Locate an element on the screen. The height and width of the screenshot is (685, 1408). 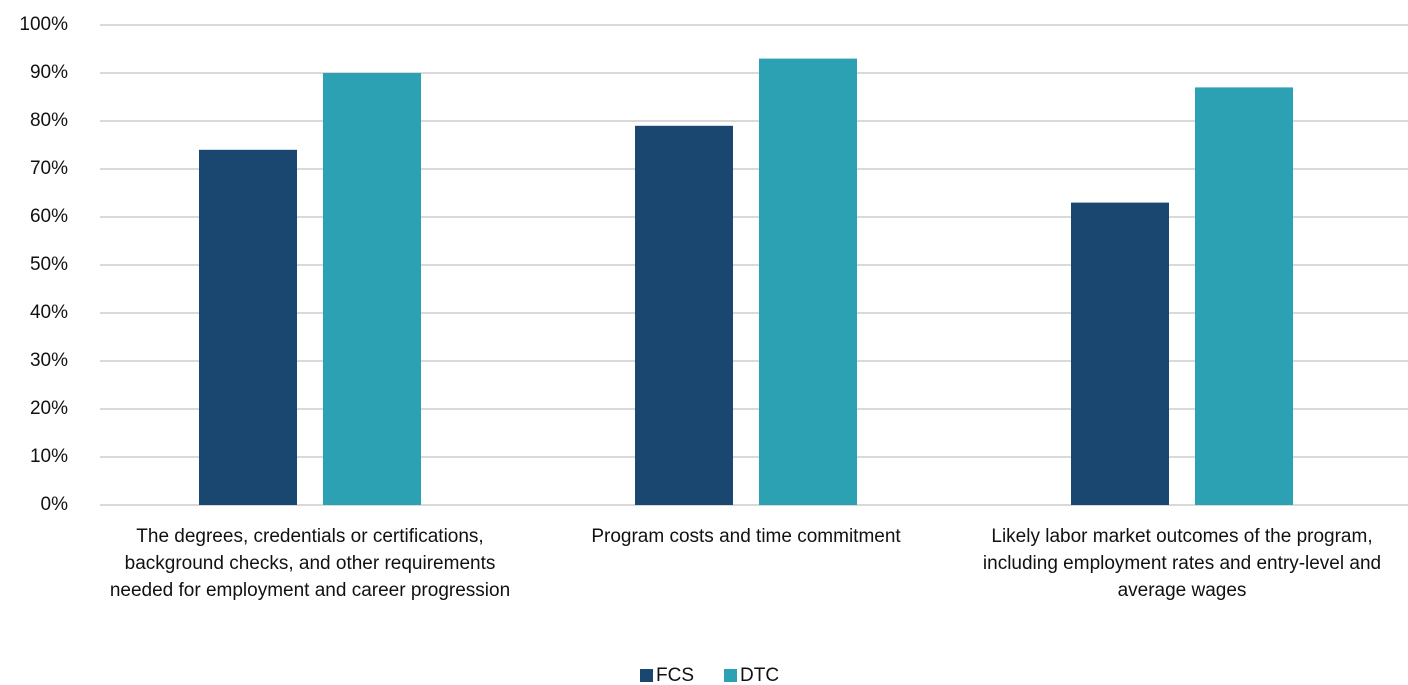
y-tick-label: 20% is located at coordinates (49, 408).